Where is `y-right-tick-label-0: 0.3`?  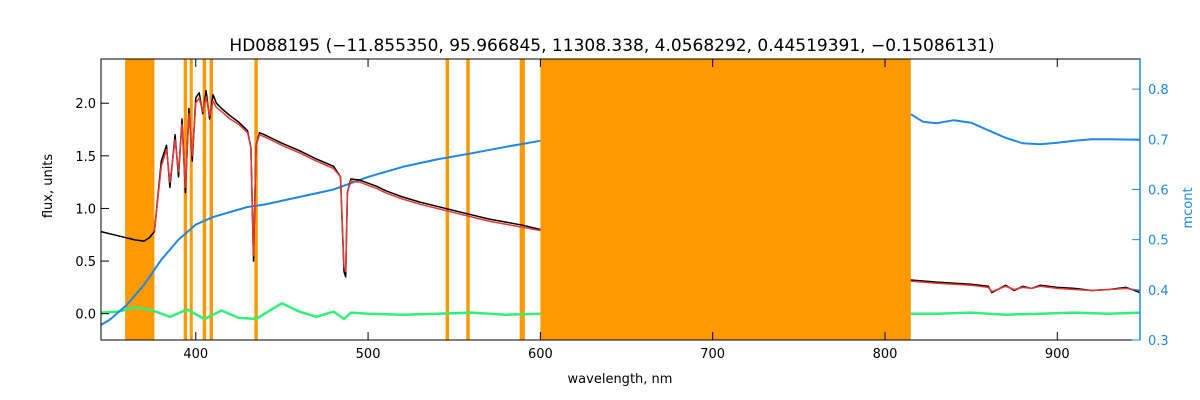 y-right-tick-label-0: 0.3 is located at coordinates (1158, 341).